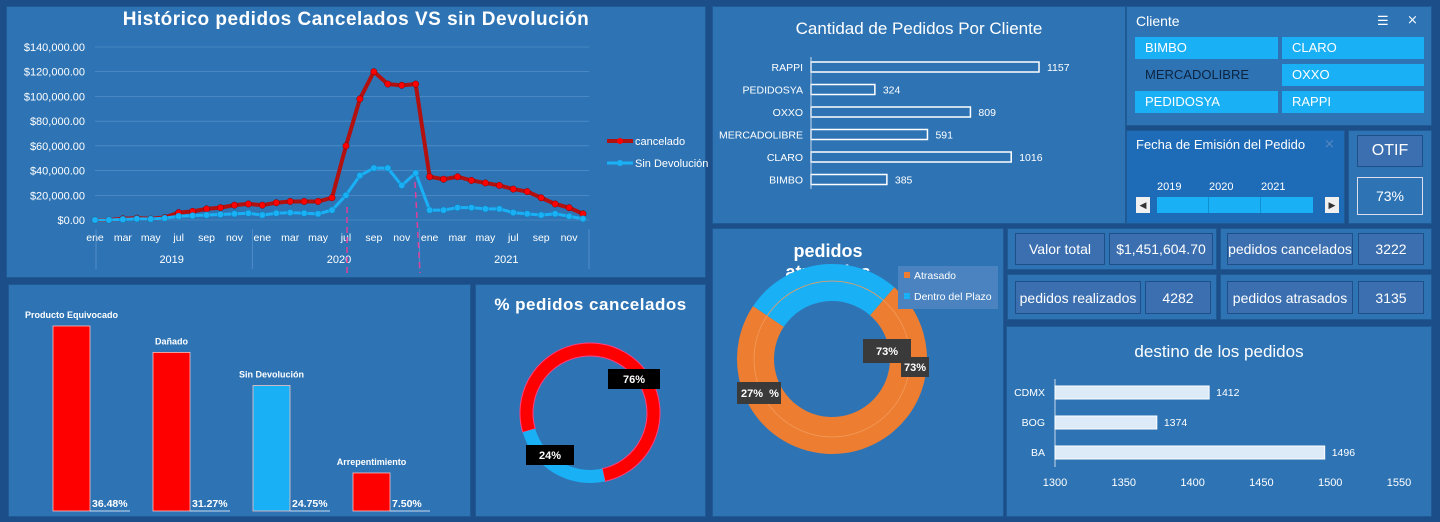 The image size is (1440, 522). Describe the element at coordinates (1273, 187) in the screenshot. I see `timeline-year-2021: 2021` at that location.